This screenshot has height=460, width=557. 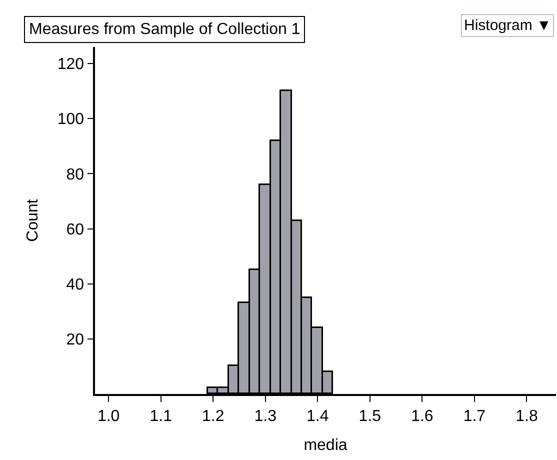 What do you see at coordinates (370, 416) in the screenshot?
I see `x-tick-label: 1.5` at bounding box center [370, 416].